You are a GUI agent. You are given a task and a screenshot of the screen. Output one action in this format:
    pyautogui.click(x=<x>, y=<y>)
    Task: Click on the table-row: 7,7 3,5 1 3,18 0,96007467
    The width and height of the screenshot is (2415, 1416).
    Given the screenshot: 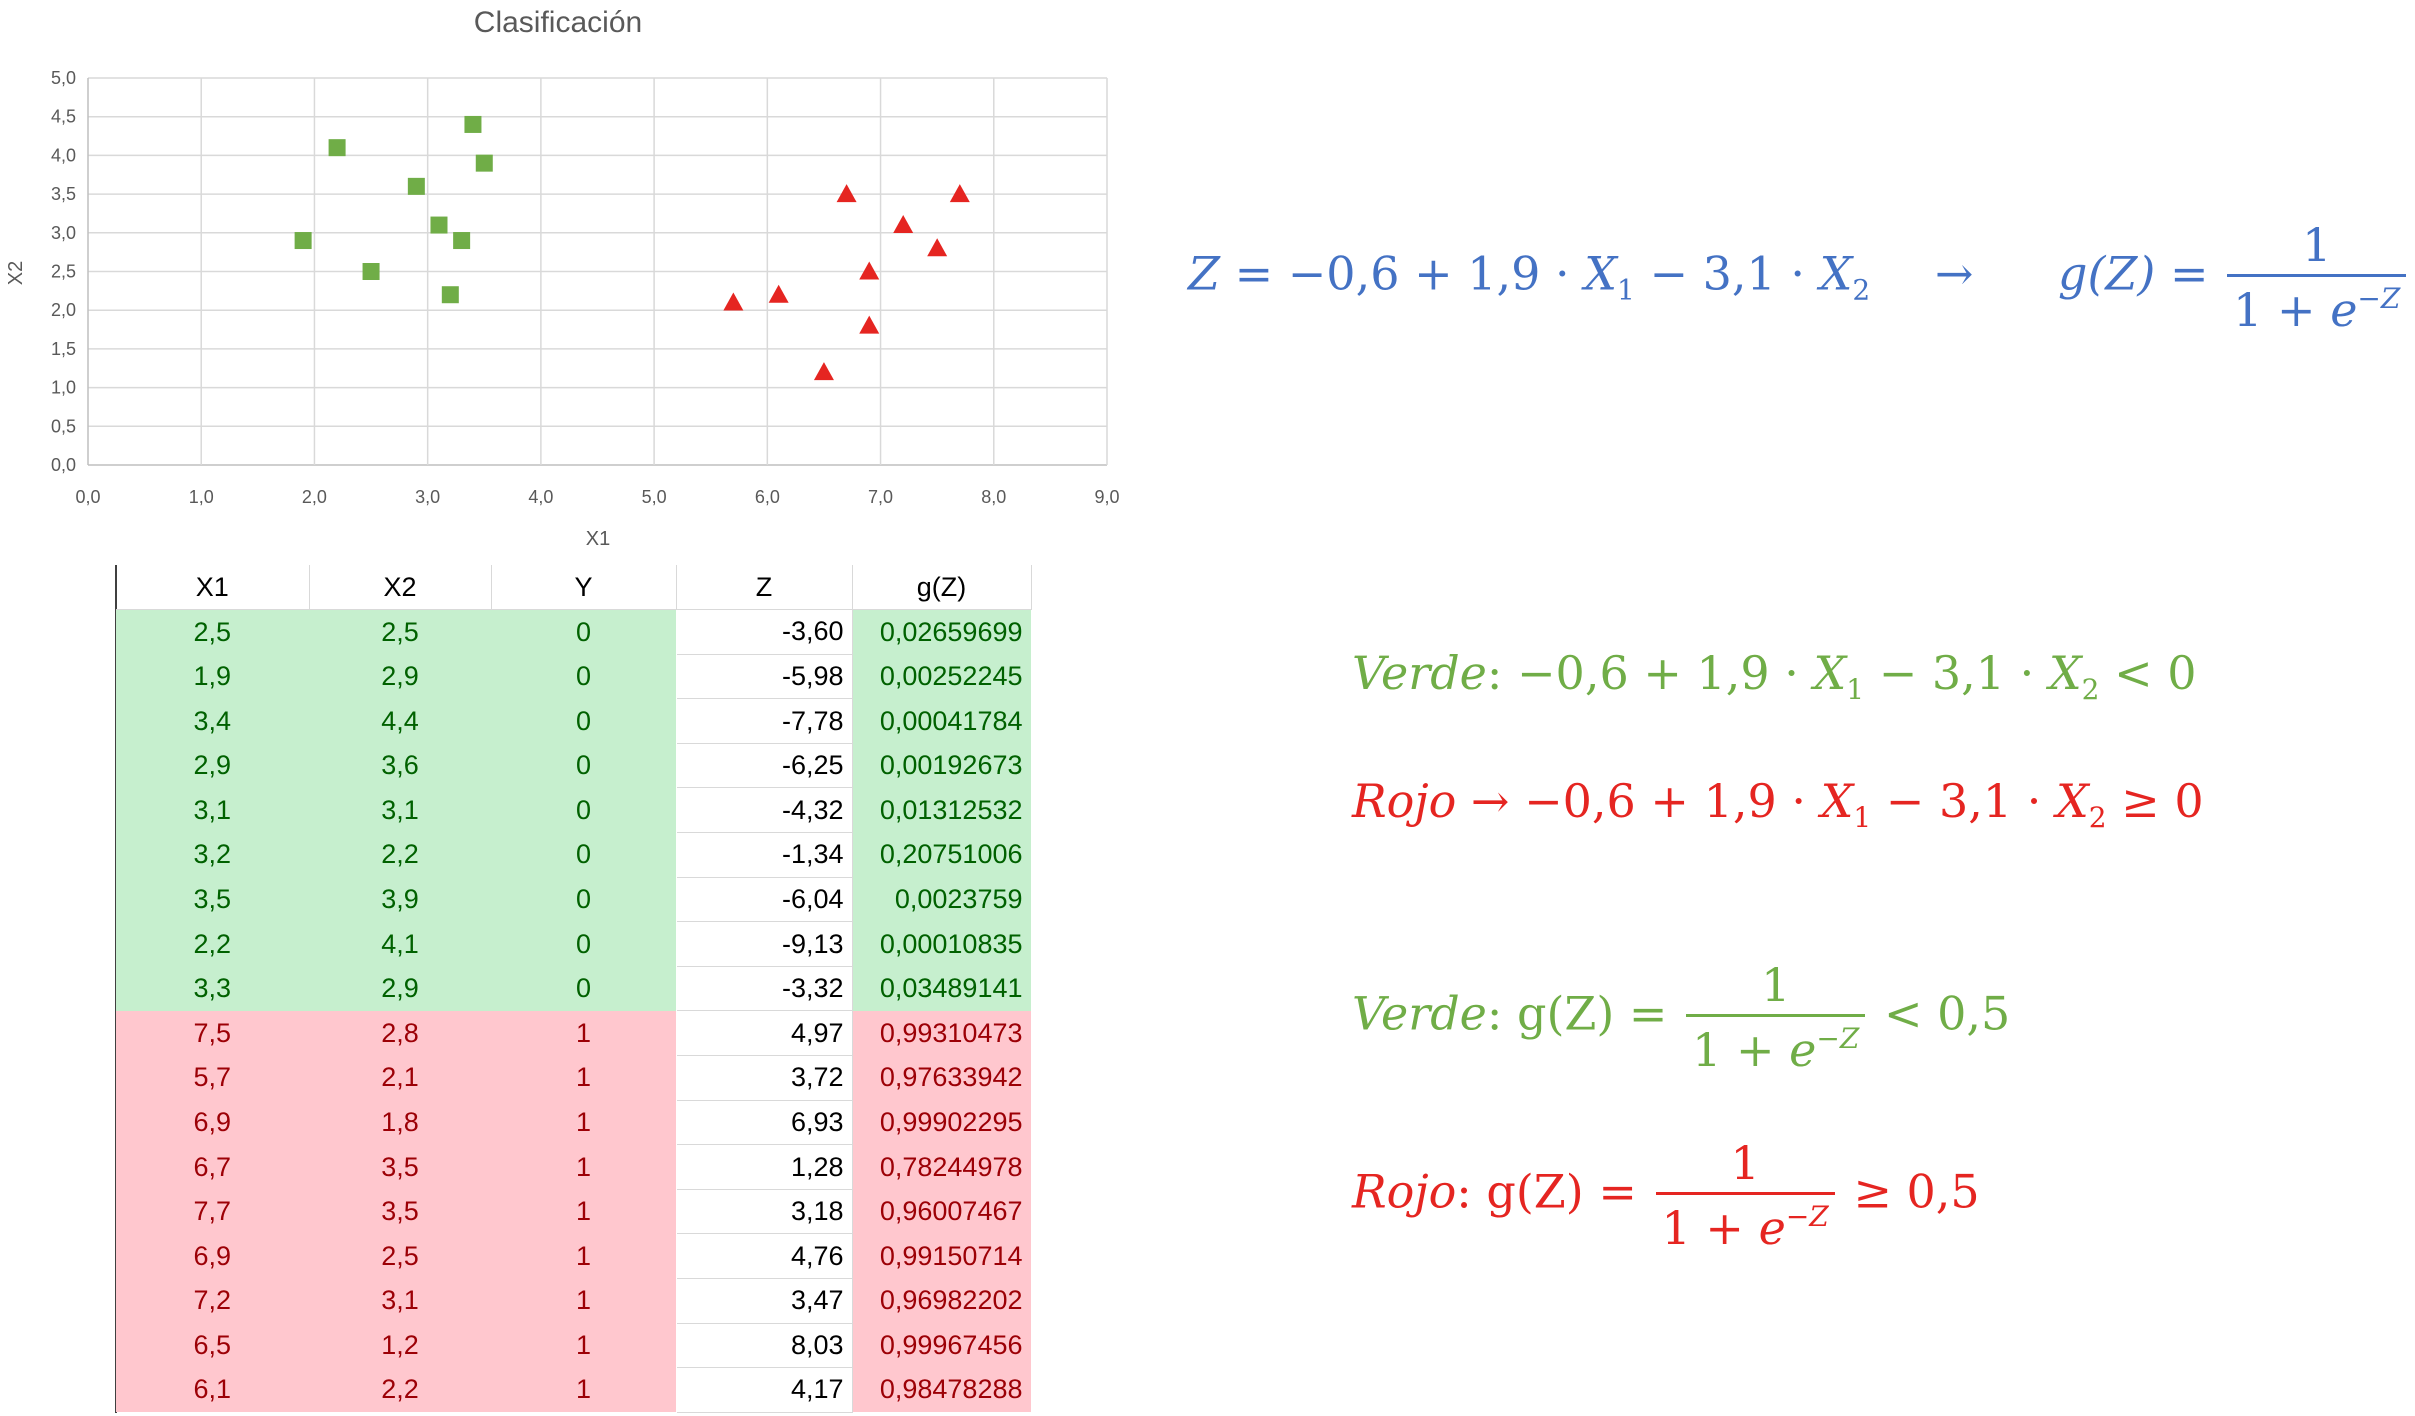 What is the action you would take?
    pyautogui.click(x=573, y=1212)
    